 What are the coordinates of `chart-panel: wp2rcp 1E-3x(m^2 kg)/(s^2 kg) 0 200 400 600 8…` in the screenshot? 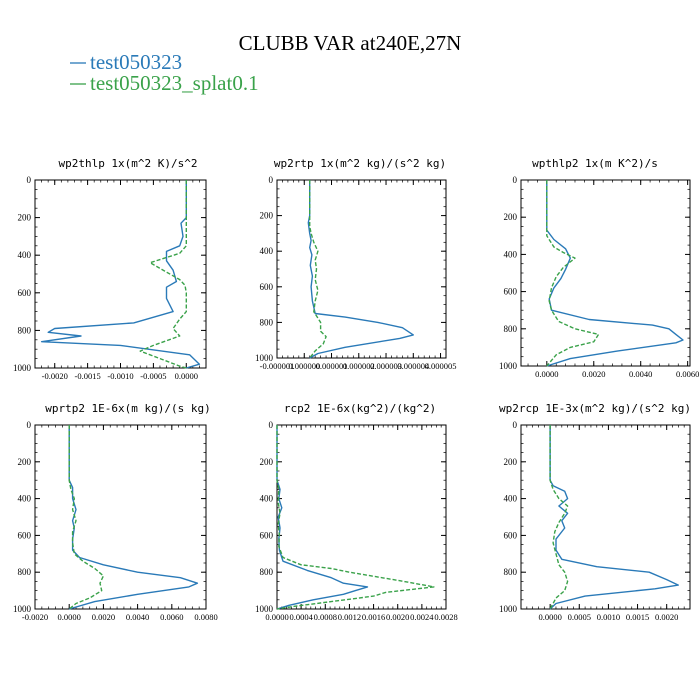 It's located at (595, 512).